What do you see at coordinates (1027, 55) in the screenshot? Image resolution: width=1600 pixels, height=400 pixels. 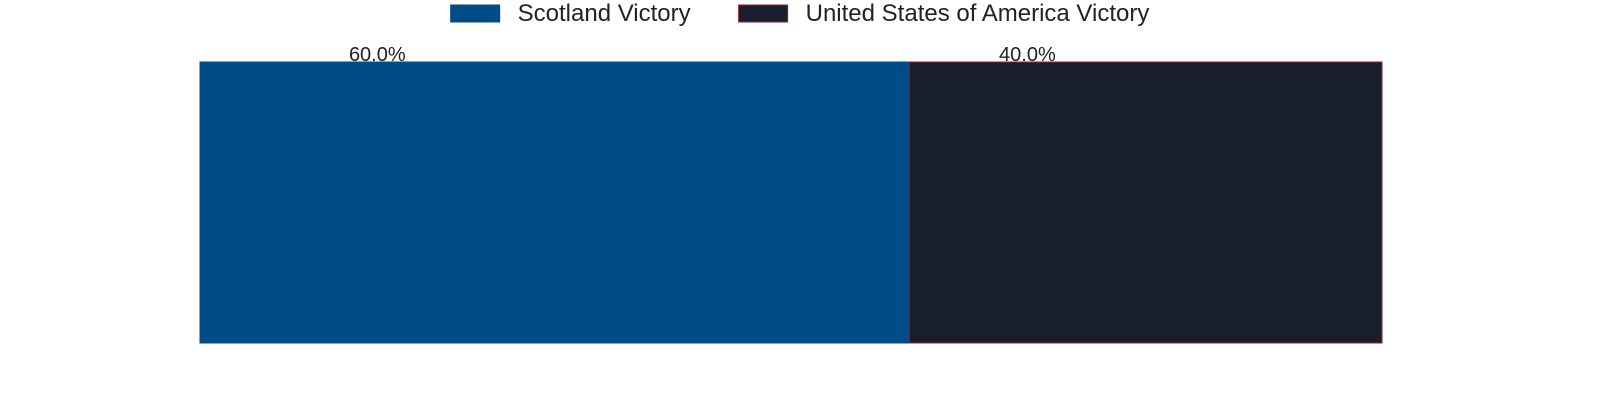 I see `value-label-united-states-of-america-victory: 40.0%` at bounding box center [1027, 55].